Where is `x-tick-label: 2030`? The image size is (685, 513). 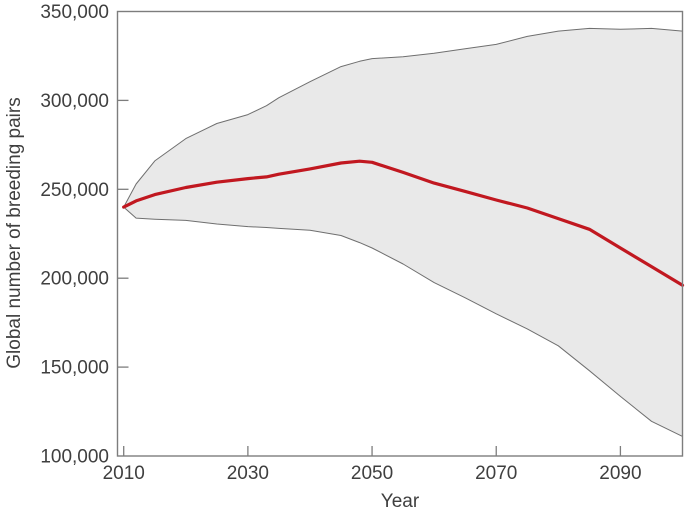 x-tick-label: 2030 is located at coordinates (248, 473).